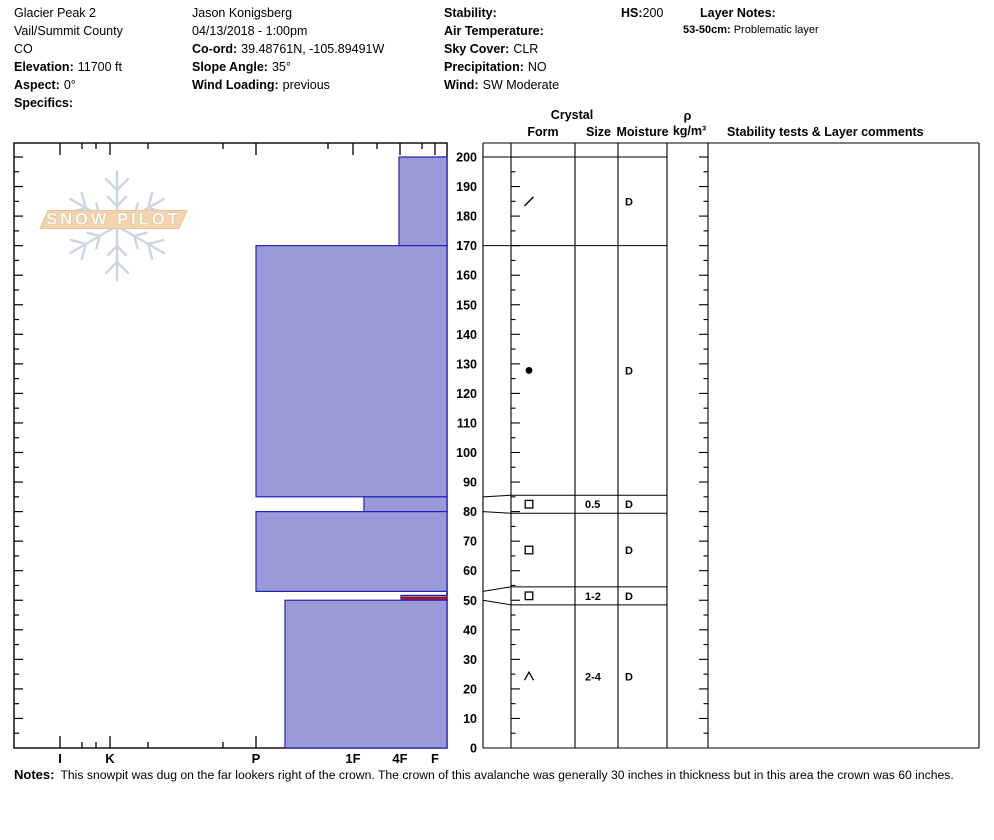 The height and width of the screenshot is (840, 994). I want to click on grain-size-value: 1-2, so click(593, 597).